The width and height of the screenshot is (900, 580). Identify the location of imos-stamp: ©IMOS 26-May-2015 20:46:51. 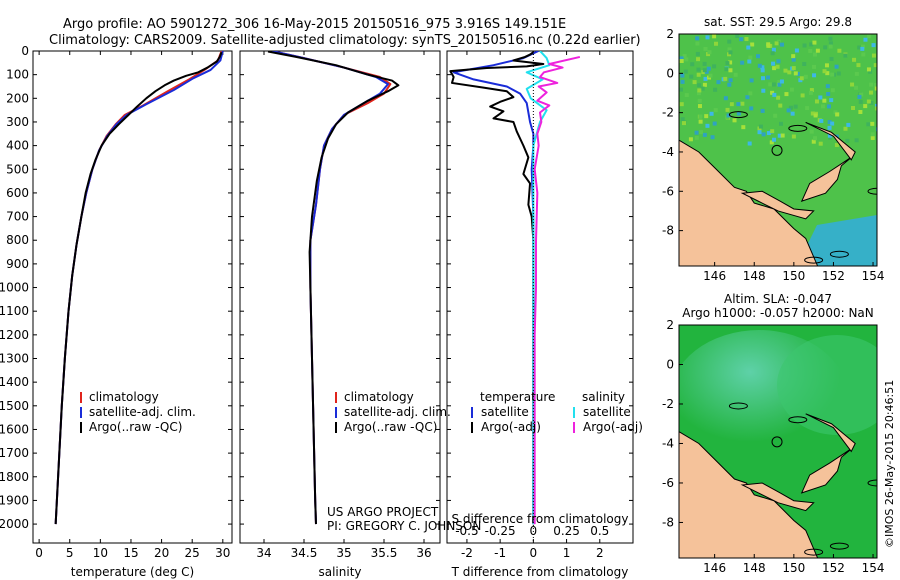
(889, 464).